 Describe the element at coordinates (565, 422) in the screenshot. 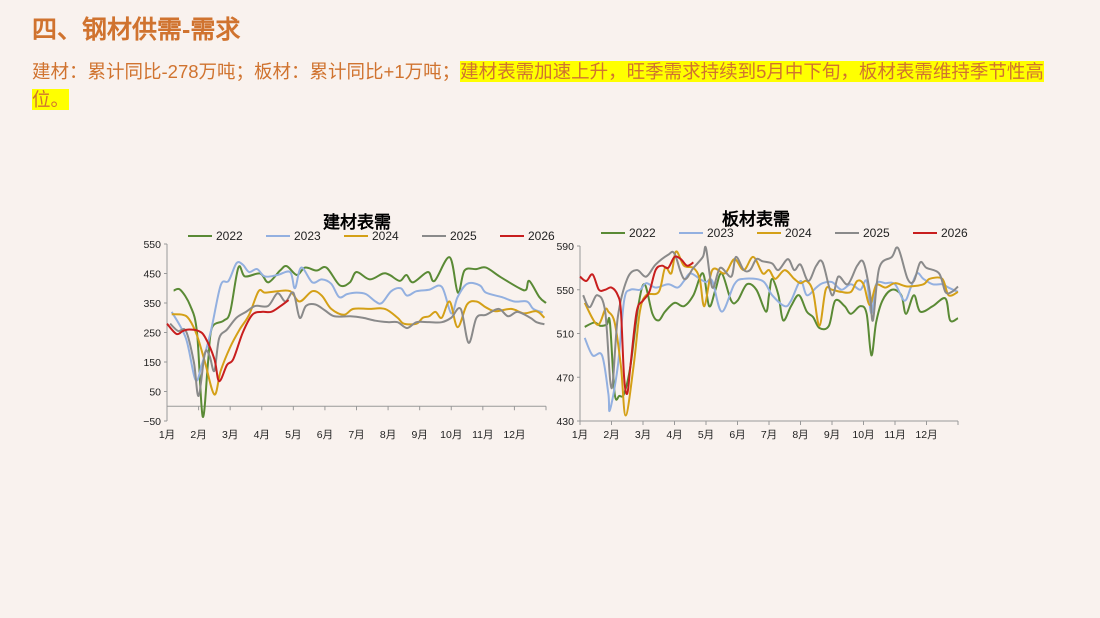

I see `y-tick-label: 430` at that location.